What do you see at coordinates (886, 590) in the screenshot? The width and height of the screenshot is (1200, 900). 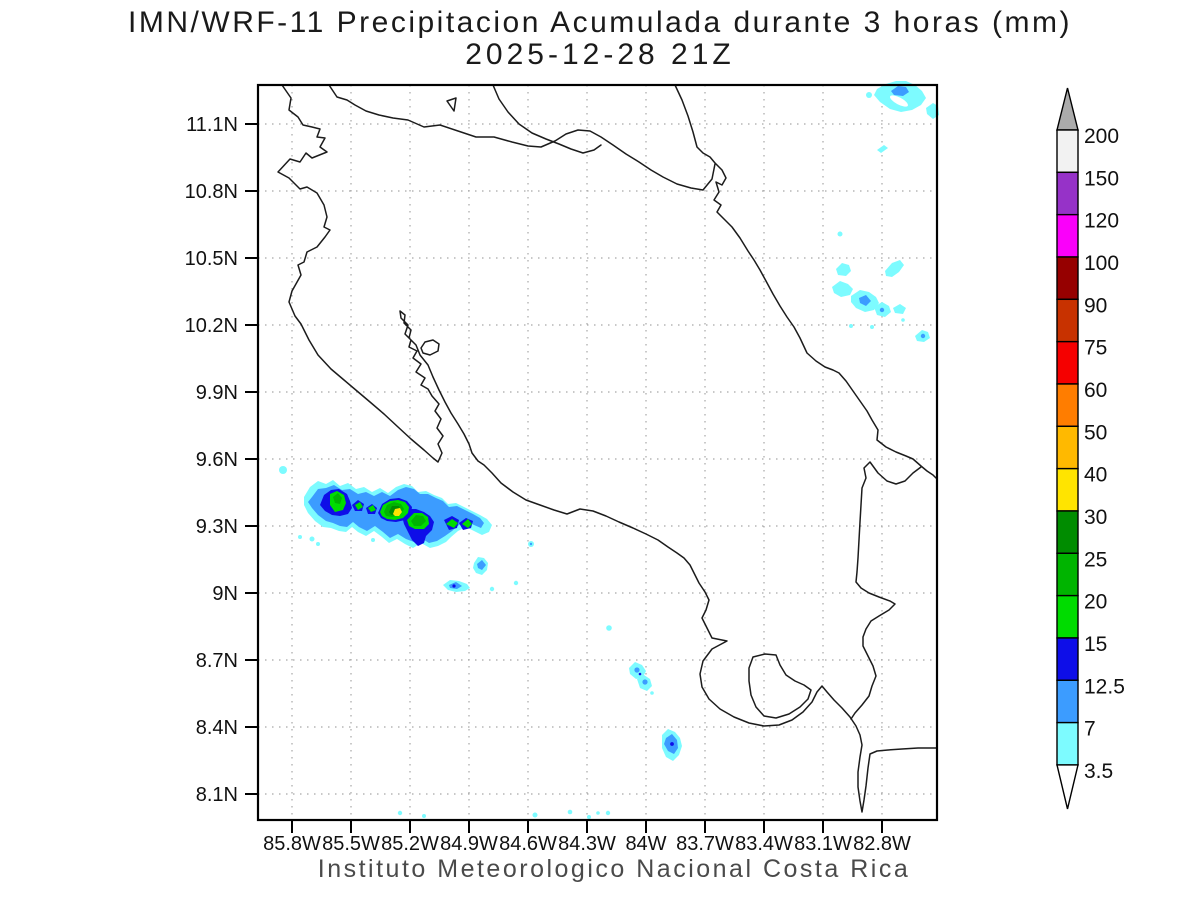 I see `panama-border` at bounding box center [886, 590].